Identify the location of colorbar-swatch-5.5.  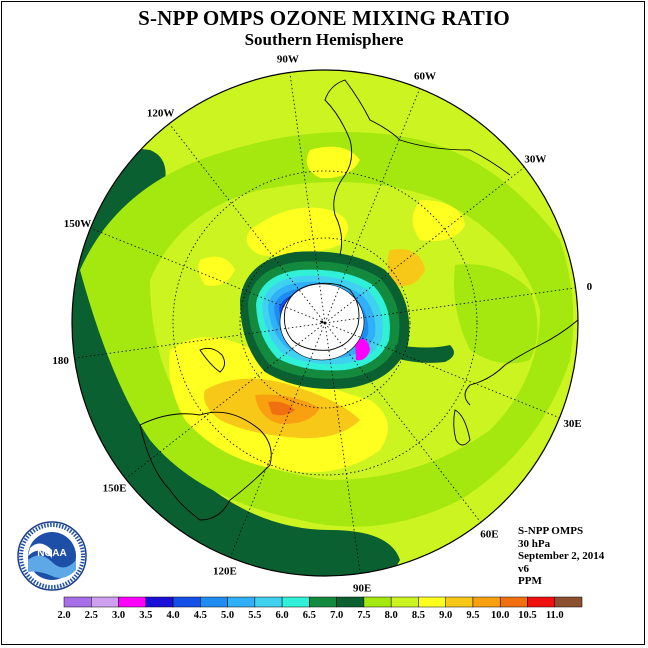
(268, 602).